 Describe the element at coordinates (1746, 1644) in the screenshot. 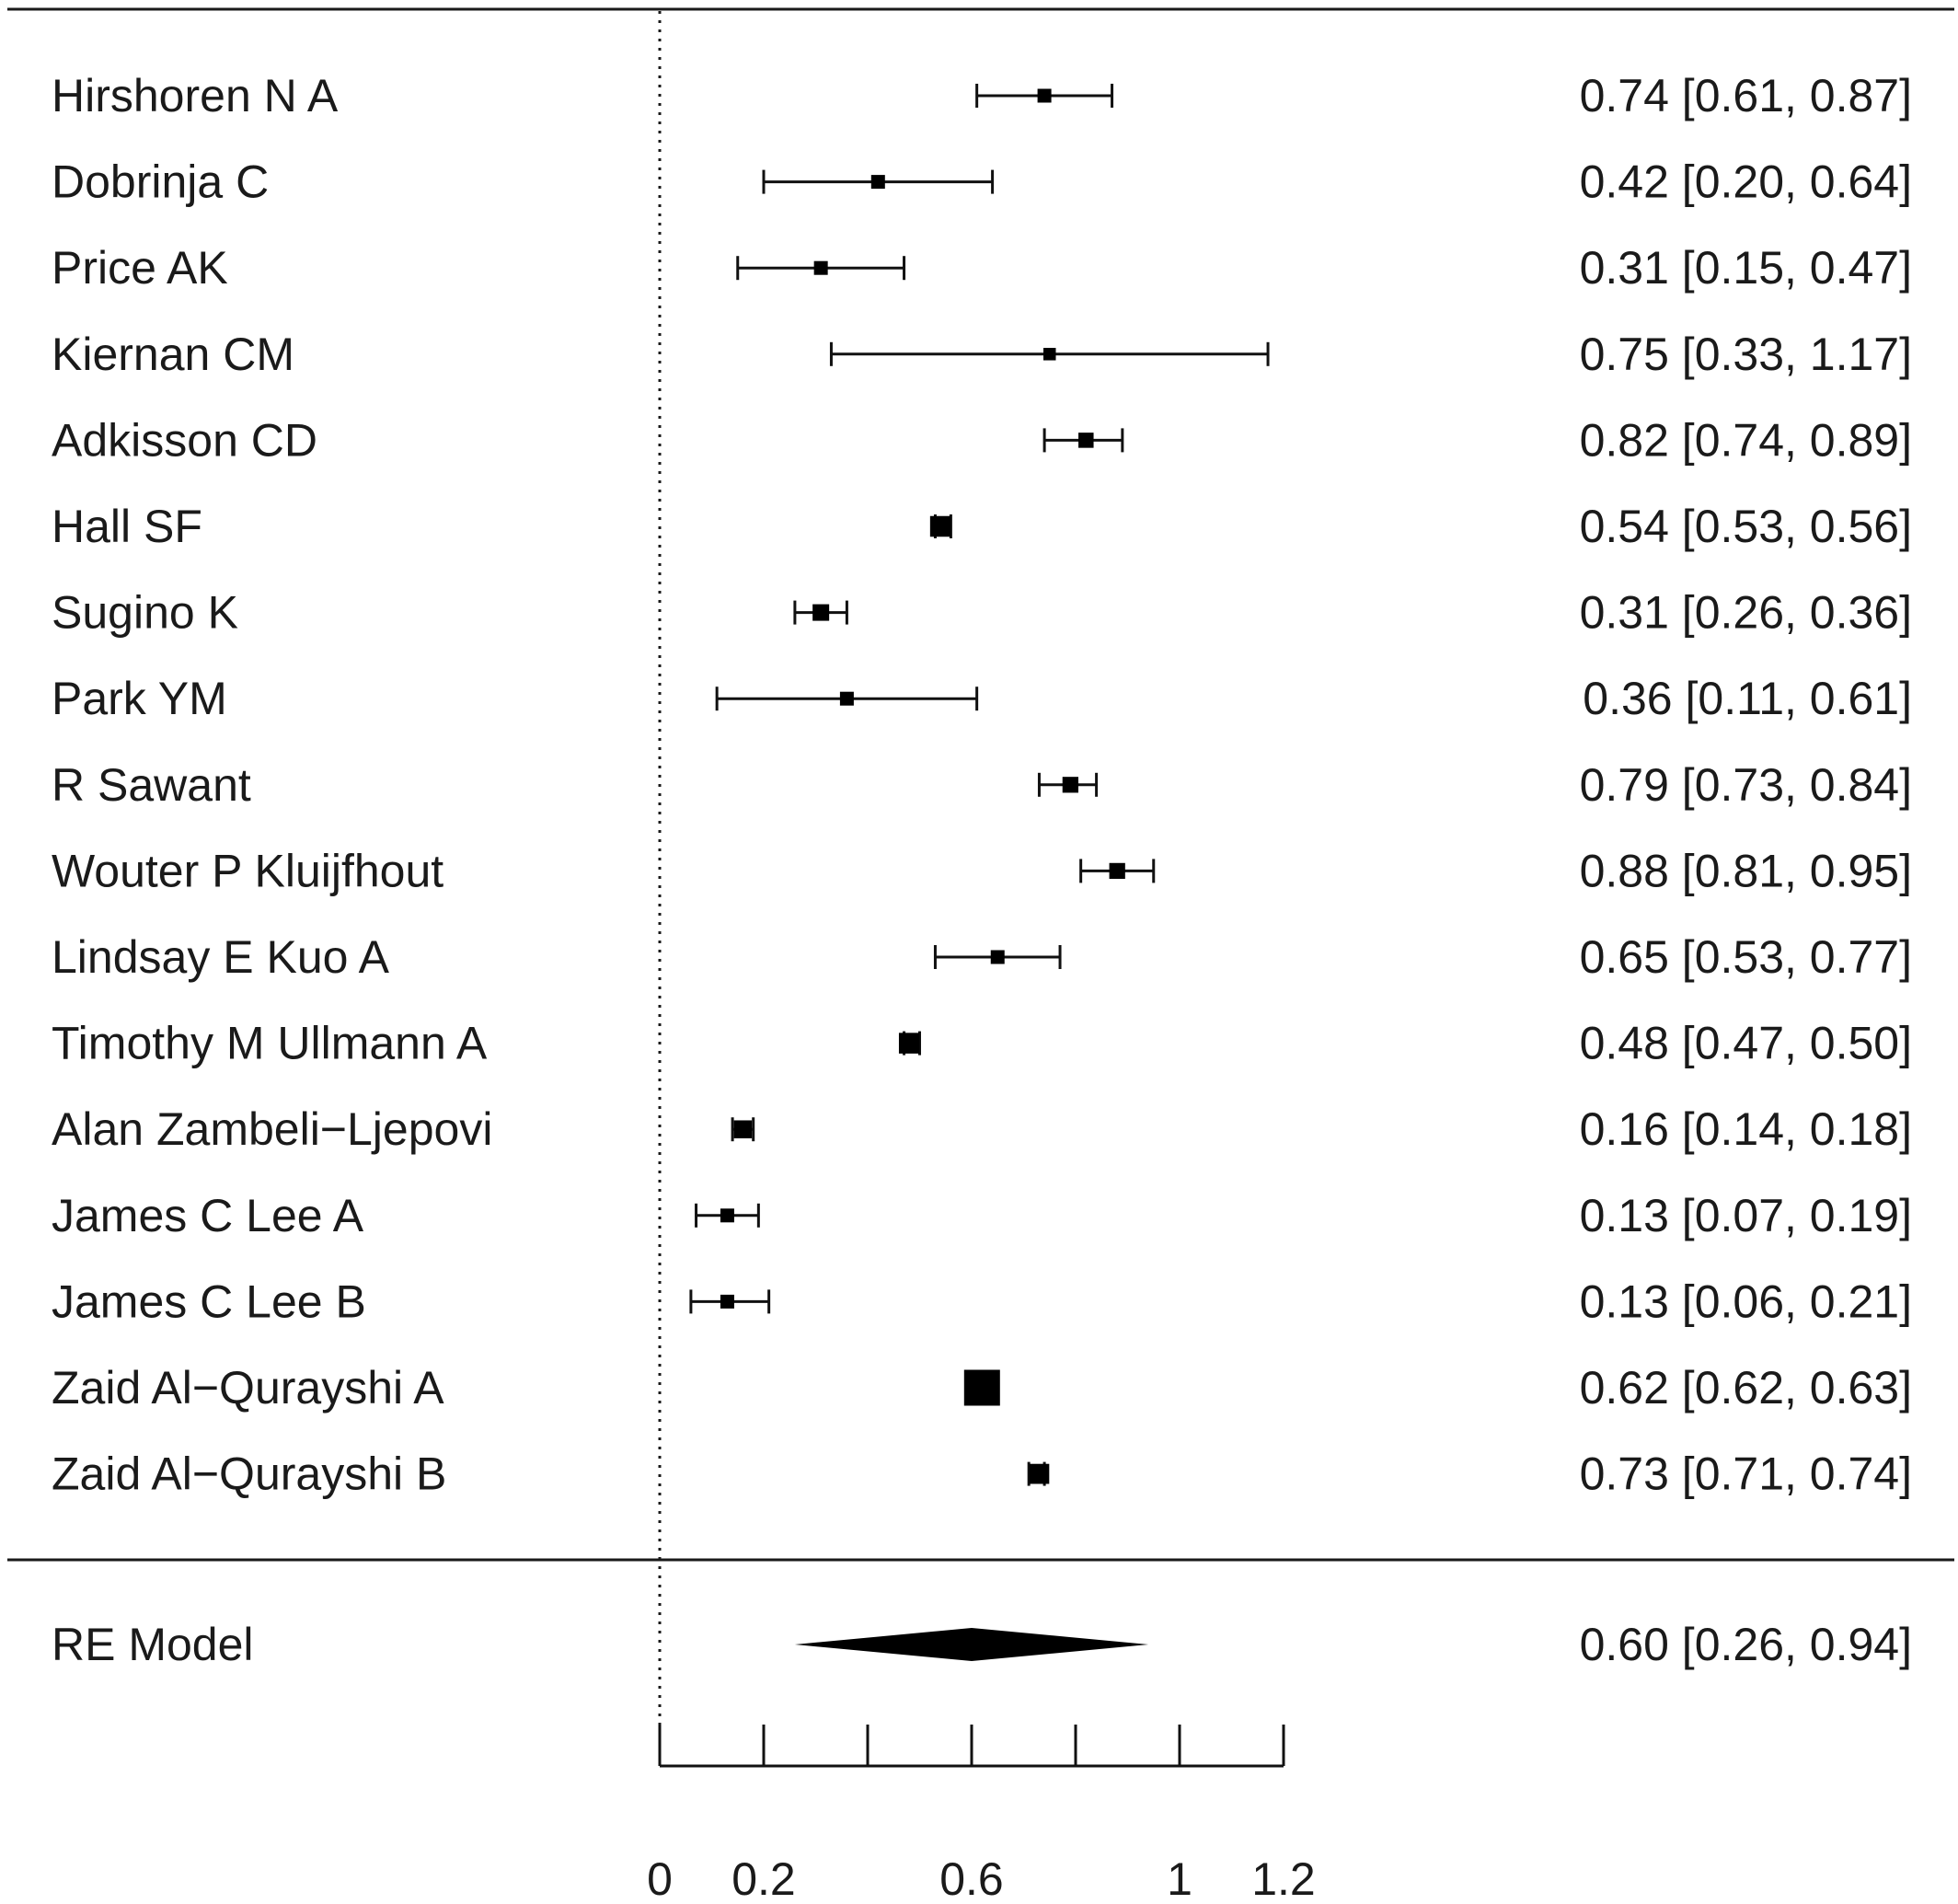

I see `summary-ci-text: 0.60 [0.26, 0.94]` at that location.